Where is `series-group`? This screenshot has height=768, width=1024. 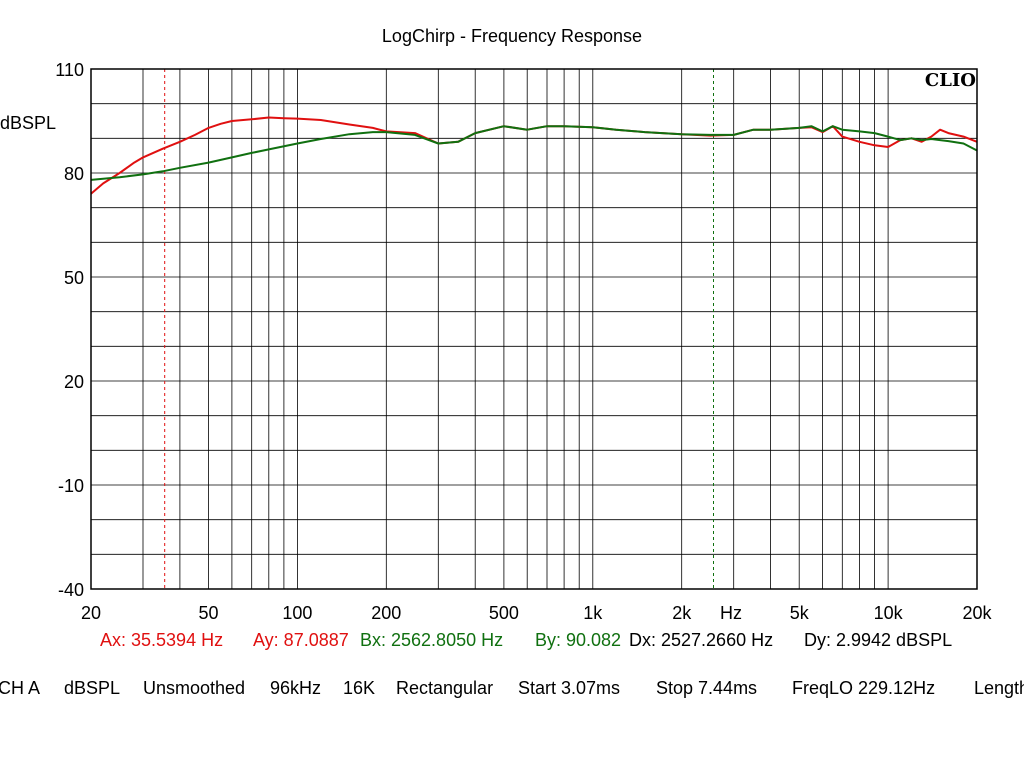 series-group is located at coordinates (534, 155).